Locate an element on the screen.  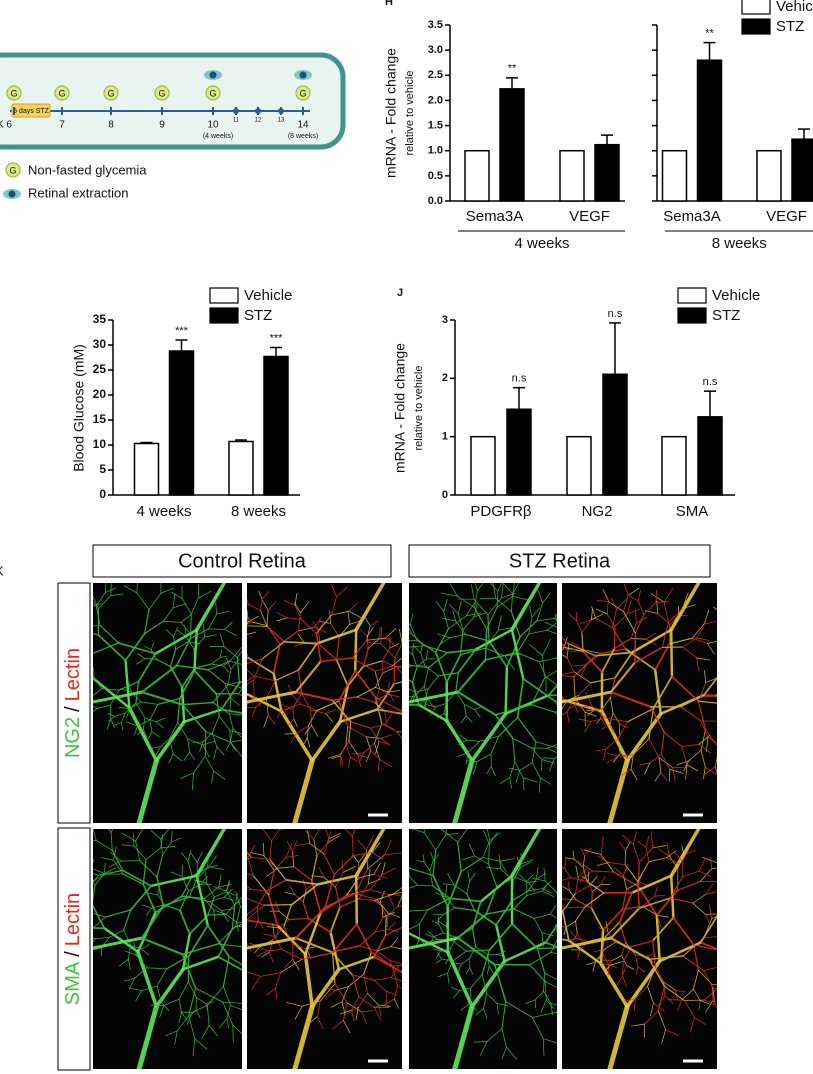
bar is located at coordinates (615, 434).